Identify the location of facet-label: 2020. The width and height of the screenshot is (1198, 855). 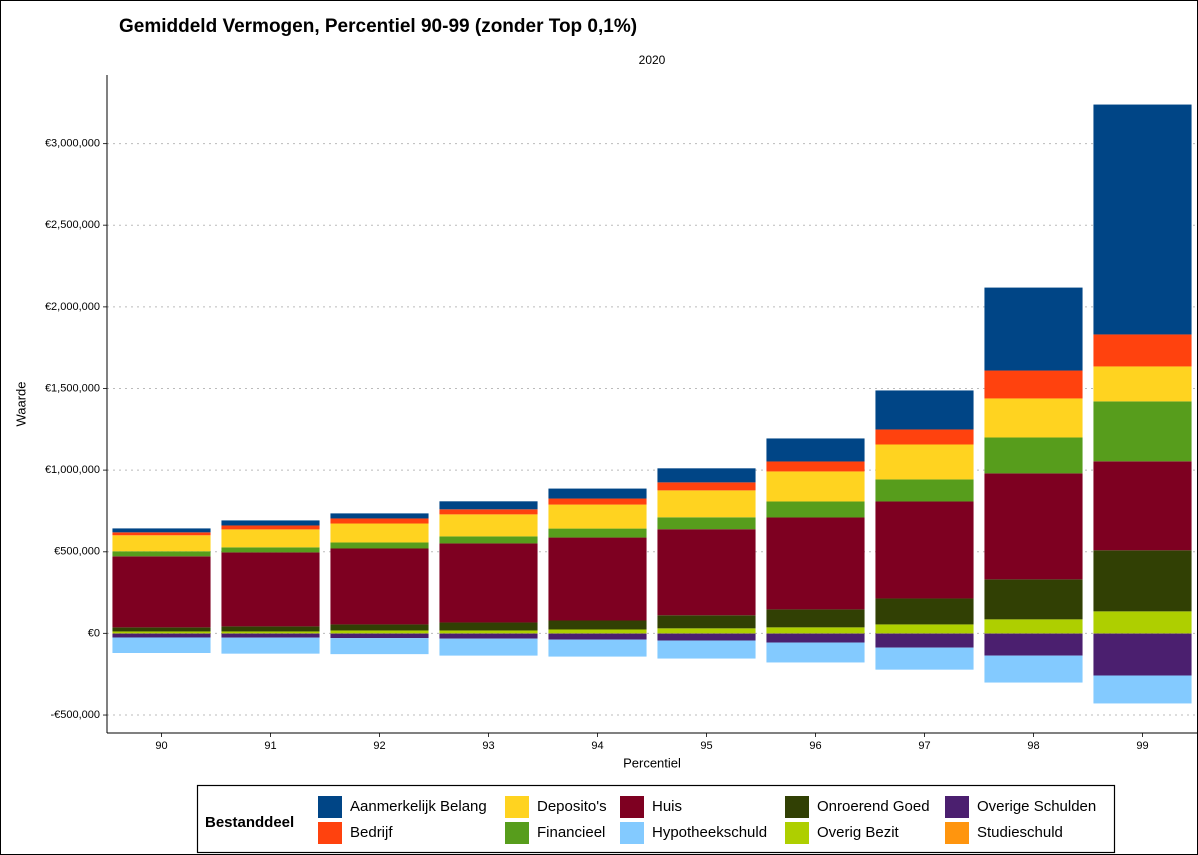
(652, 60).